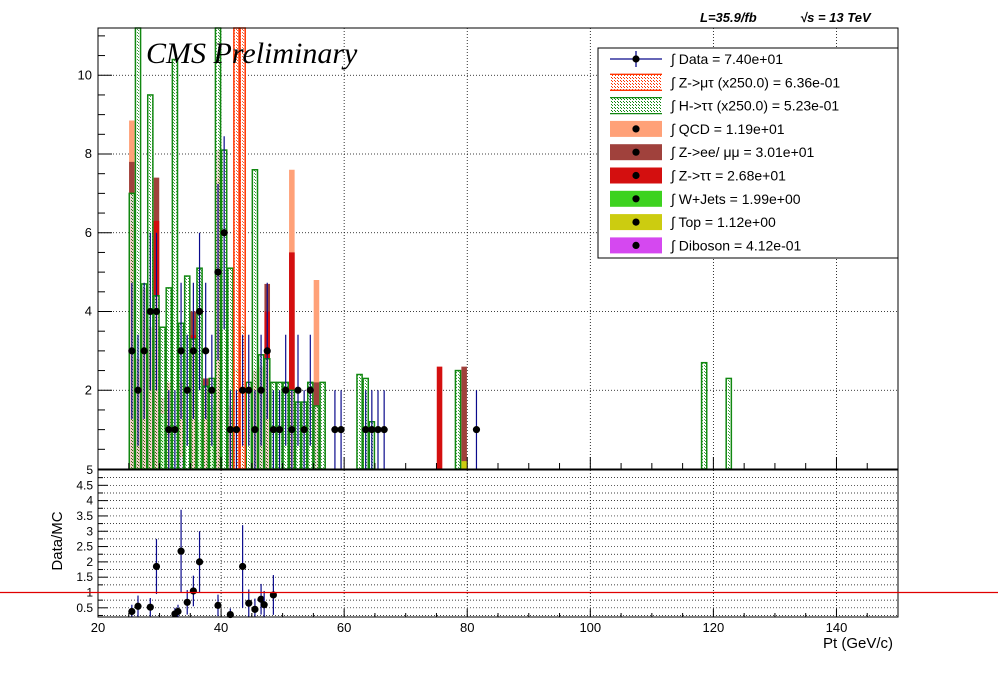  Describe the element at coordinates (837, 627) in the screenshot. I see `ratio-x-tick-label: 140` at that location.